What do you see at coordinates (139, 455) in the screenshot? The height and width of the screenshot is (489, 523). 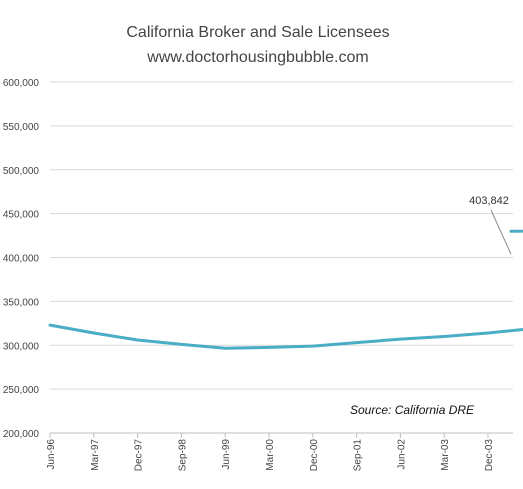 I see `x-tick-label: Dec-97` at bounding box center [139, 455].